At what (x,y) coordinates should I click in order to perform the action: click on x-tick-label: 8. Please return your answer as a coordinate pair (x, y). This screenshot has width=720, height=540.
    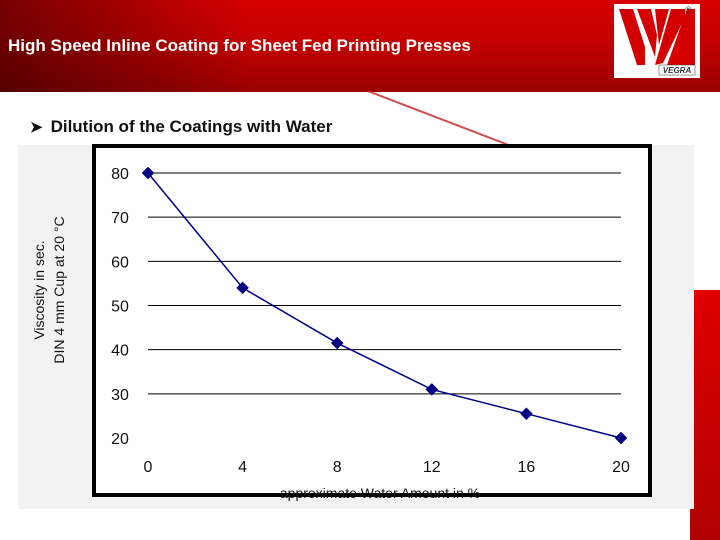
    Looking at the image, I should click on (337, 467).